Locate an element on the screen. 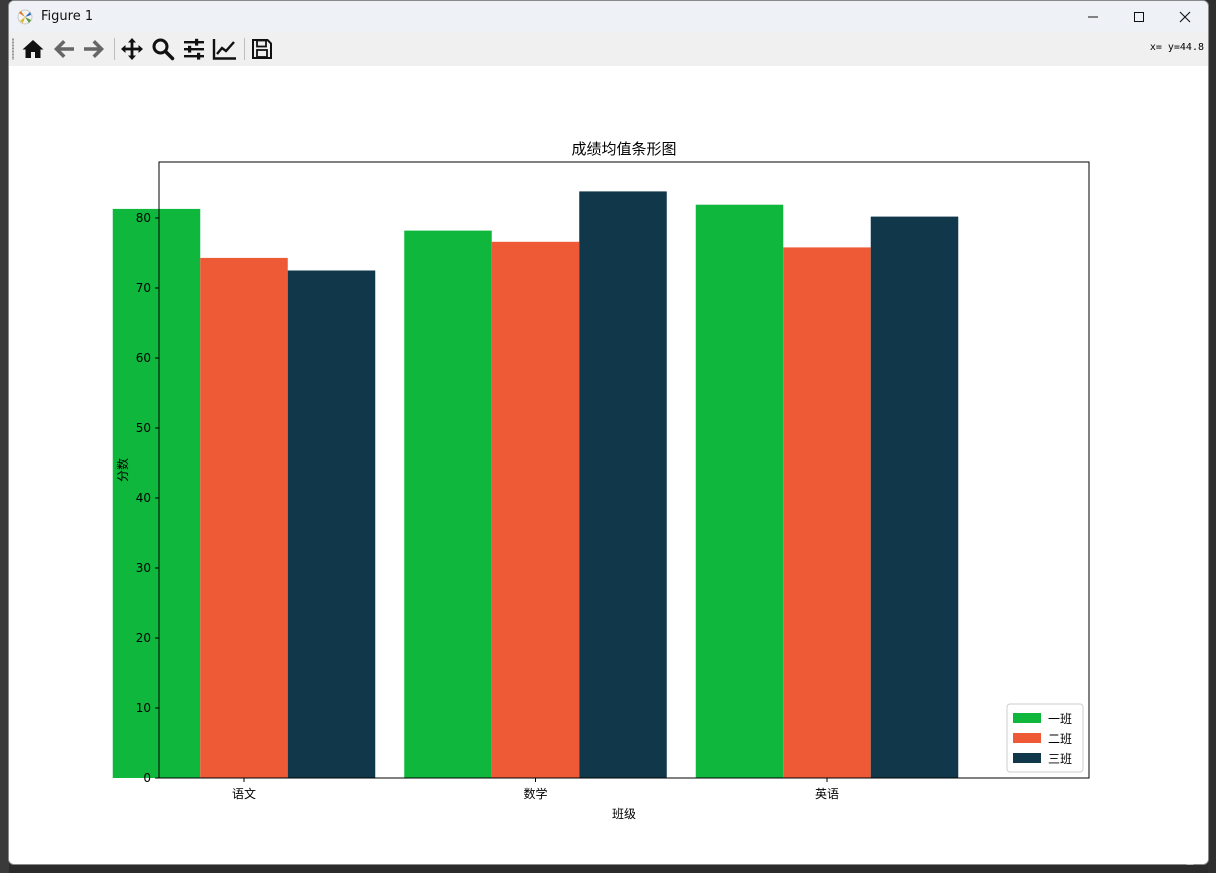 Image resolution: width=1216 pixels, height=873 pixels. x-tick-label: 语文 is located at coordinates (244, 793).